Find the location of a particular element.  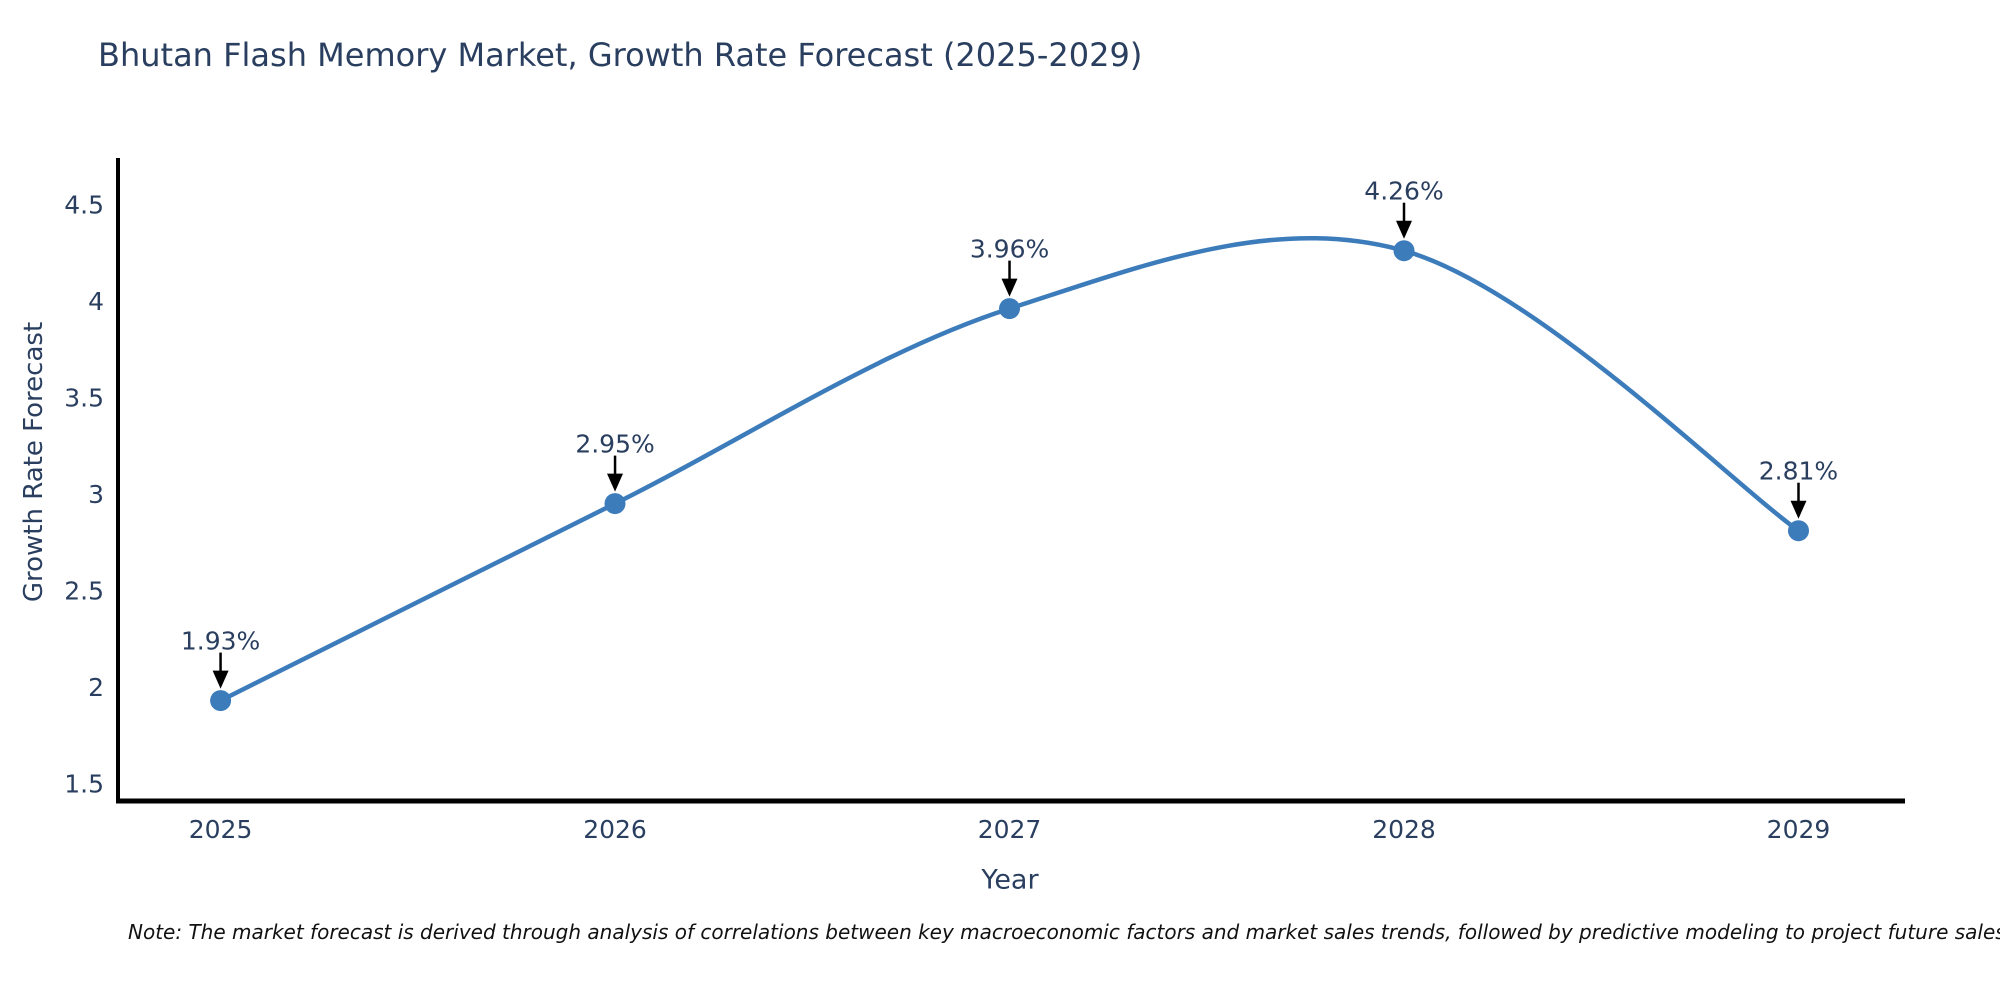

y-tick-label: 4 is located at coordinates (96, 301).